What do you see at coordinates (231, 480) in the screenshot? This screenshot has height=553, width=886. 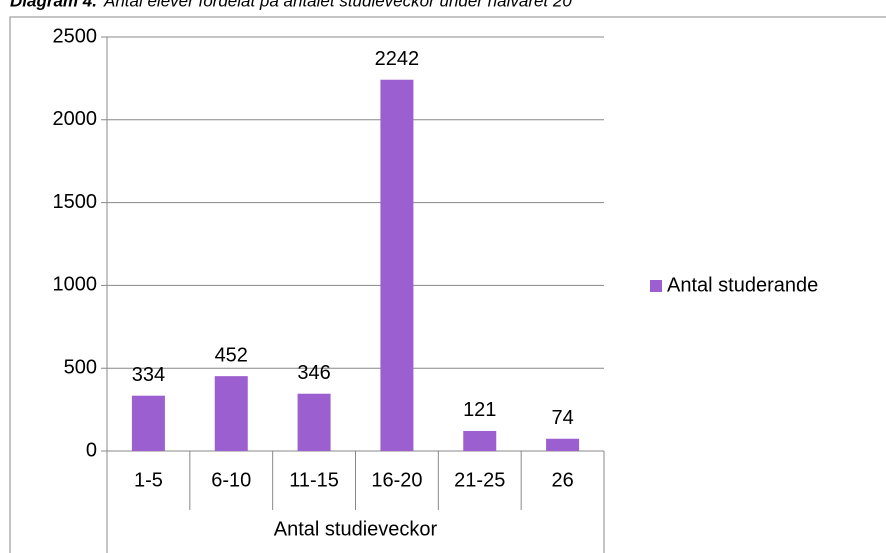 I see `x-tick-label: 6-10` at bounding box center [231, 480].